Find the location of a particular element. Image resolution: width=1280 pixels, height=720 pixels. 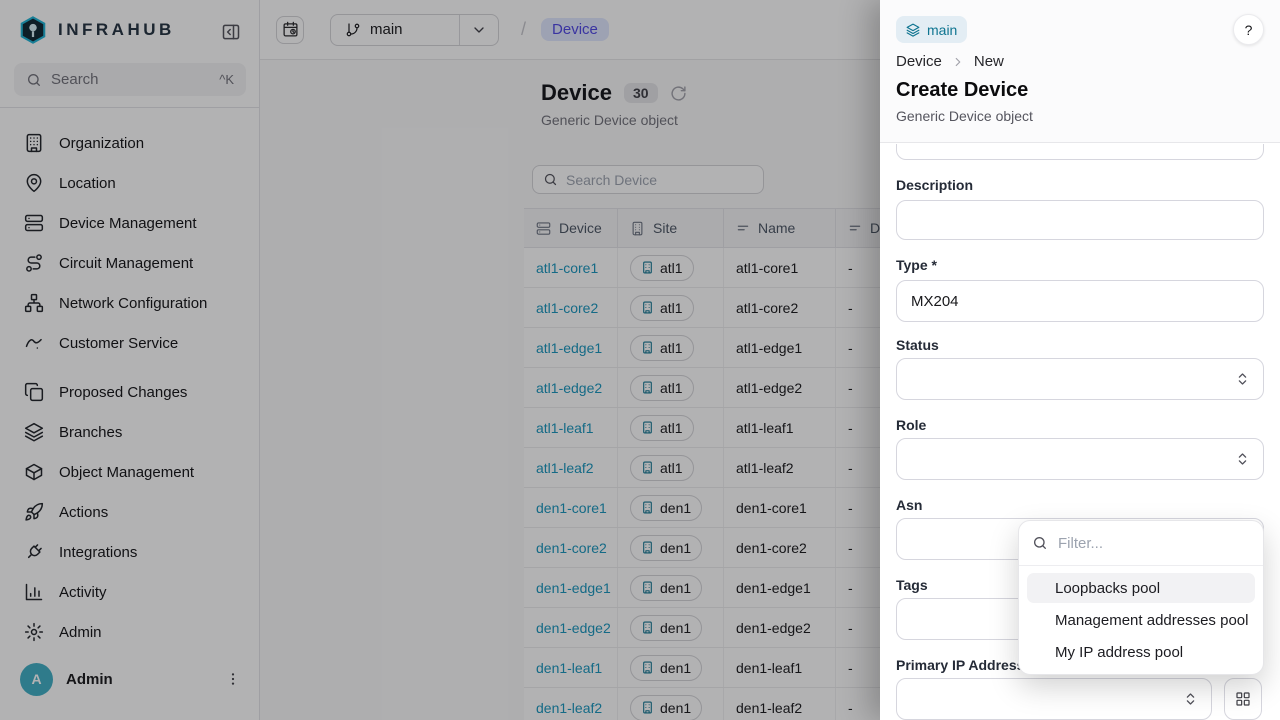

device-link: atl1-leaf2 is located at coordinates (565, 467).